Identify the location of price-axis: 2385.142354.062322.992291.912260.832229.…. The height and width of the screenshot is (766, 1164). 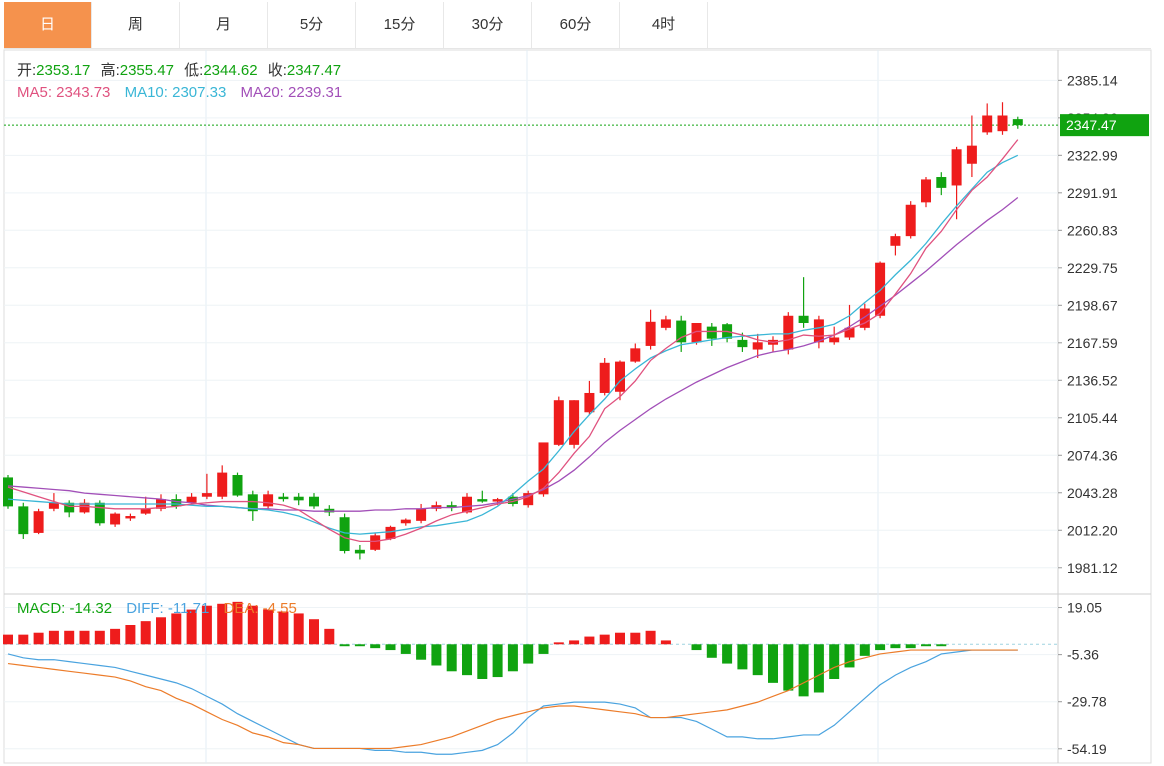
(1088, 414).